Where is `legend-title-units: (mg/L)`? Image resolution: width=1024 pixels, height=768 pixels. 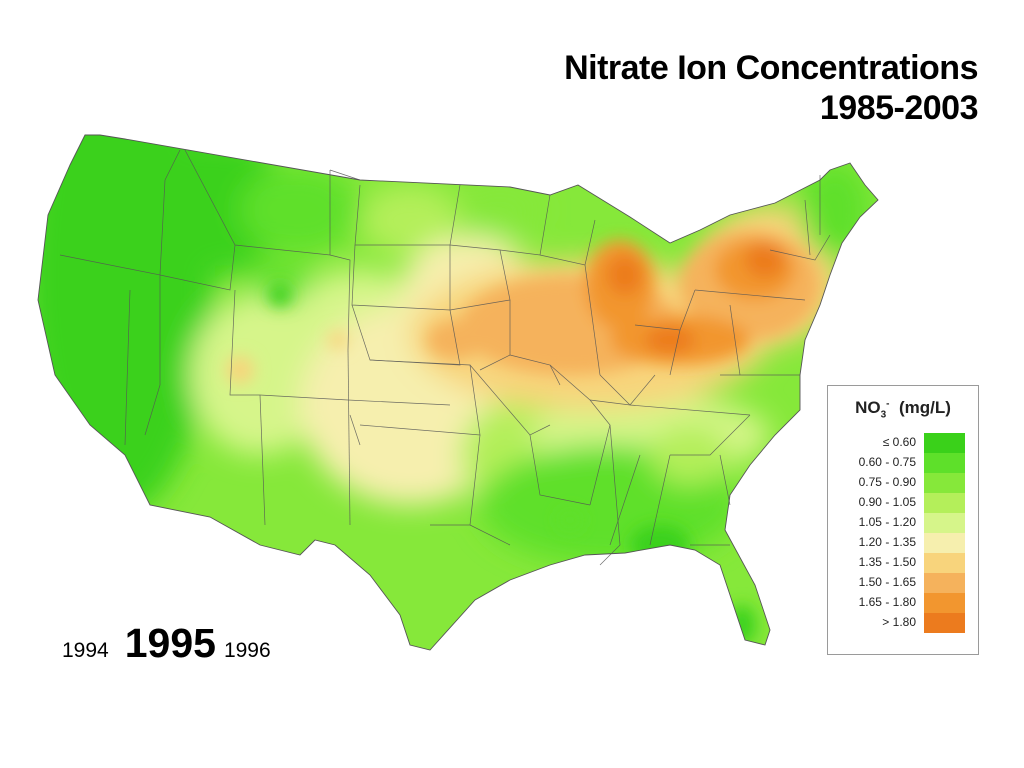 legend-title-units: (mg/L) is located at coordinates (924, 407).